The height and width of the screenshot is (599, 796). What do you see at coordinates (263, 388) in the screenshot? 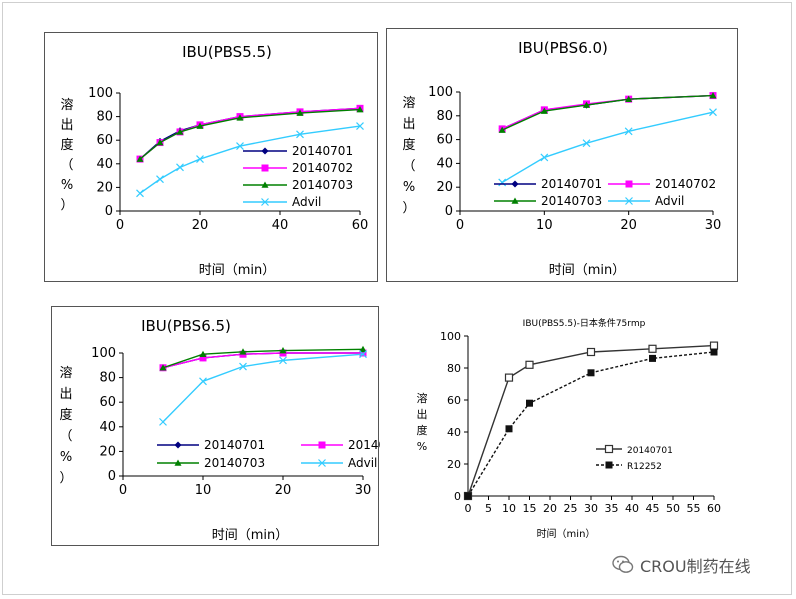
I see `series-line-Advil` at bounding box center [263, 388].